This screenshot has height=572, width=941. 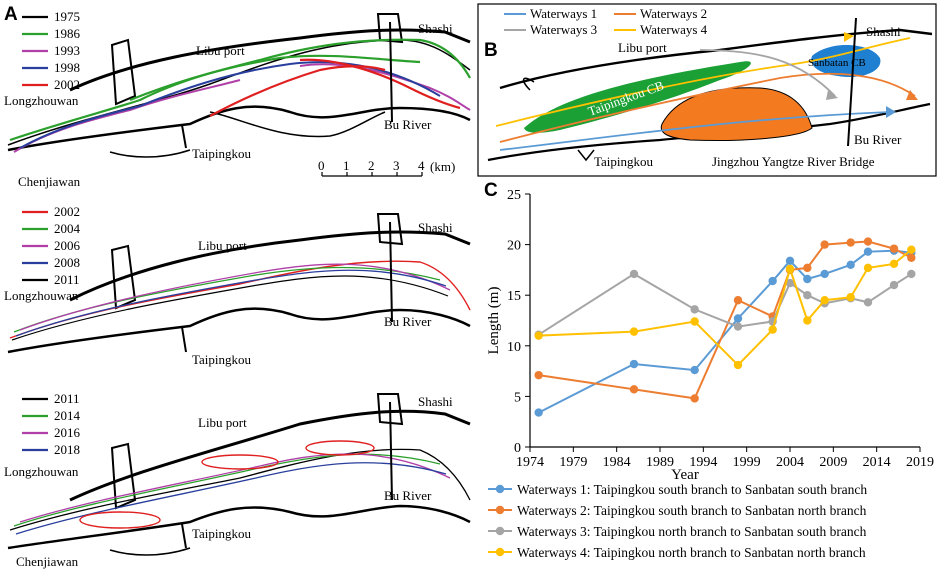 I want to click on label-bridge: Jingzhou Yangtze River Bridge, so click(x=793, y=161).